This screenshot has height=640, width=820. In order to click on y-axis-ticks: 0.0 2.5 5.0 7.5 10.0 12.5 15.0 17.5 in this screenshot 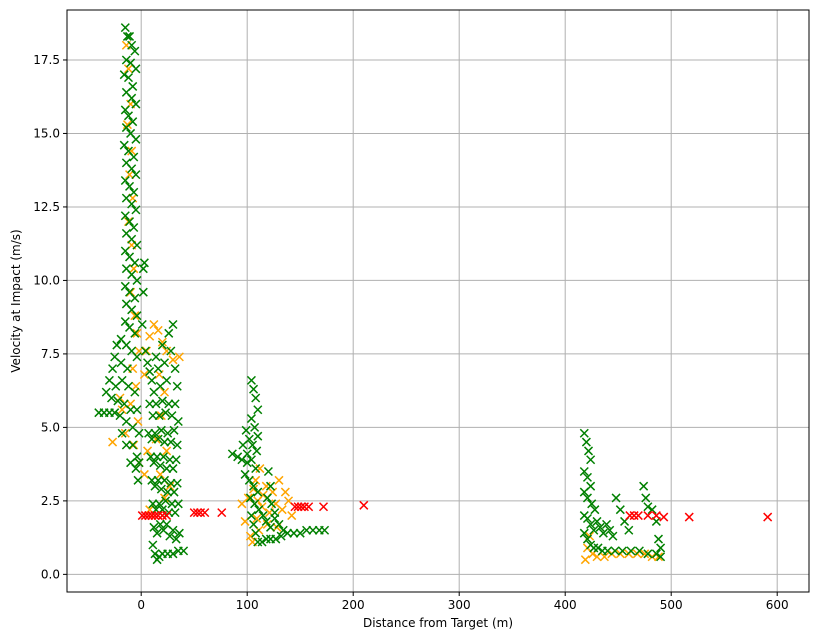, I will do `click(50, 317)`.